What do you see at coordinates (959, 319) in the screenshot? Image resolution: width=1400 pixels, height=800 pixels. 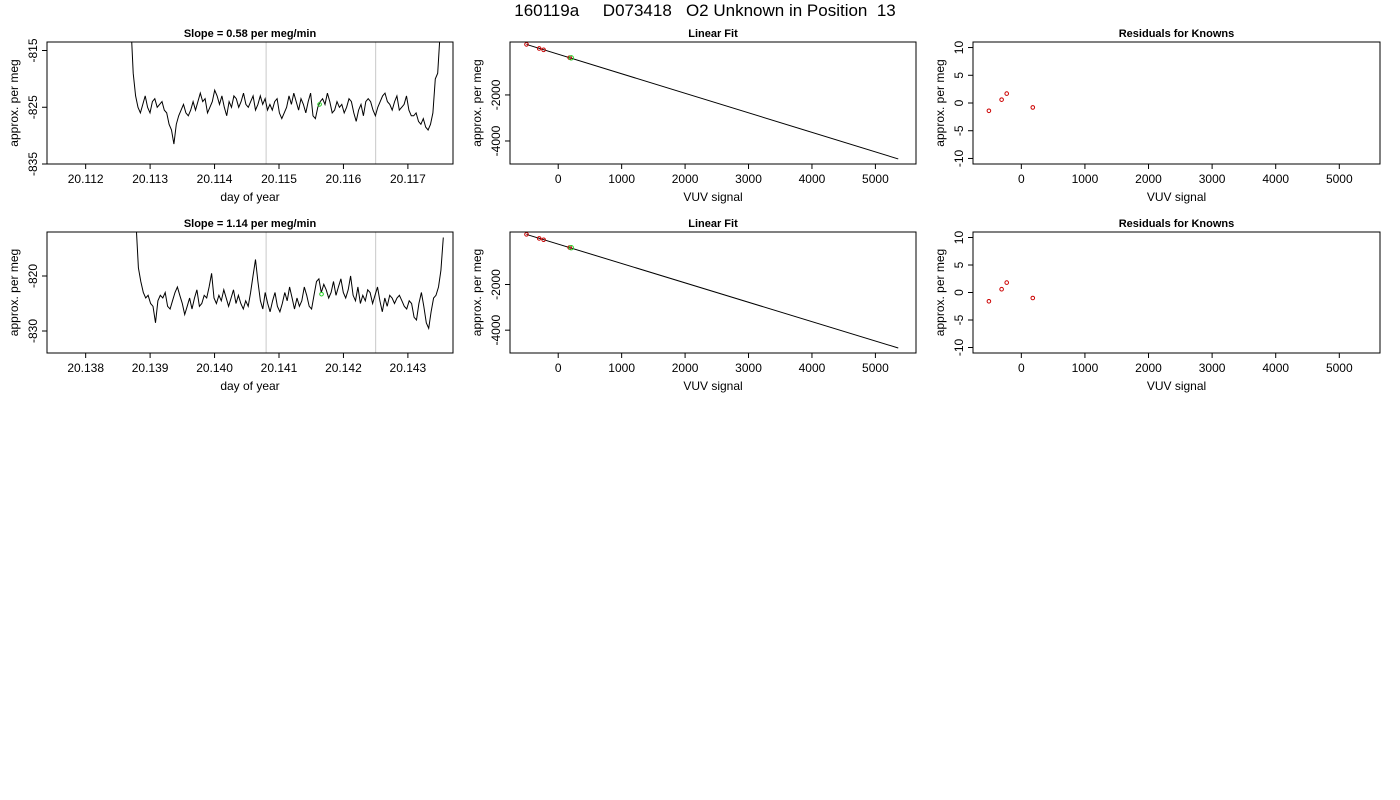 I see `residuals-2-ytick-label: -5` at bounding box center [959, 319].